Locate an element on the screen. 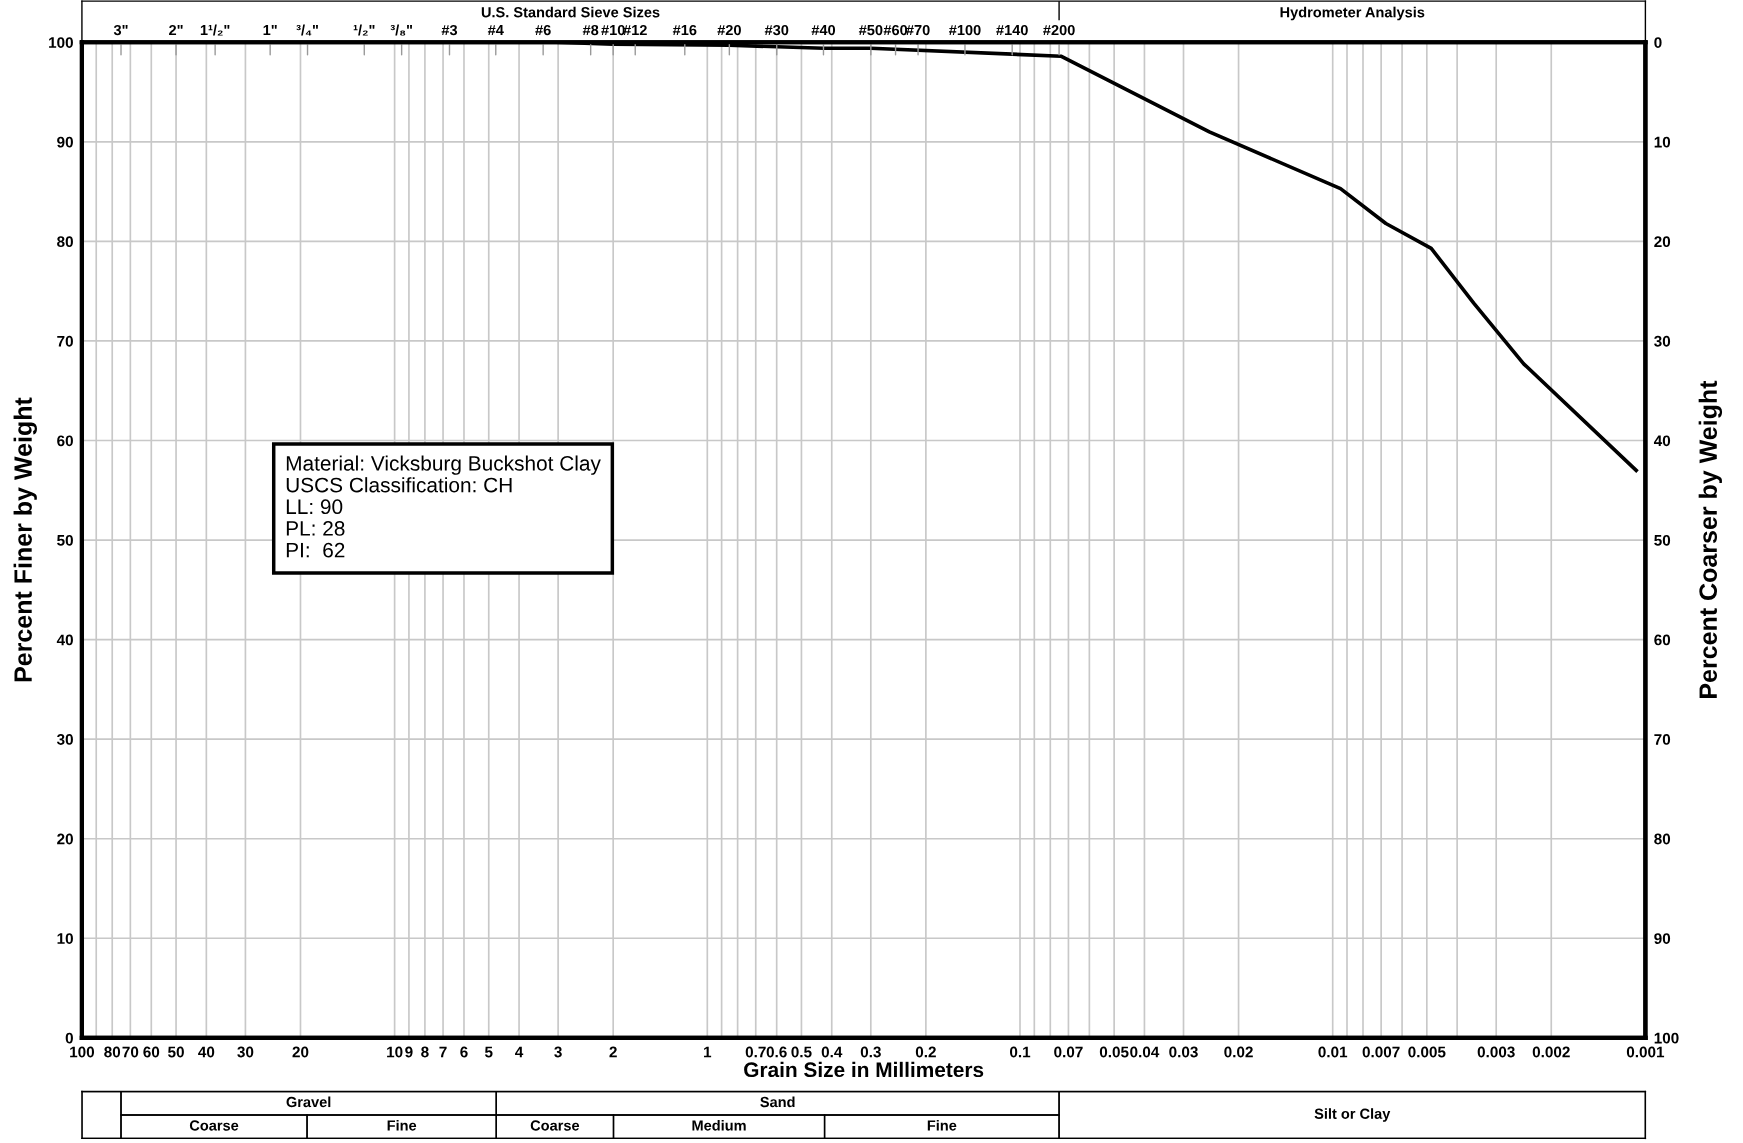 The width and height of the screenshot is (1743, 1143). x-tick-label: 0.2 is located at coordinates (925, 1052).